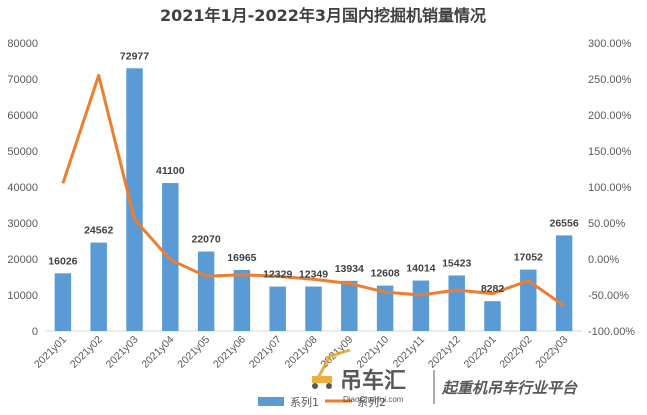  I want to click on bar-data-label: 26556, so click(563, 223).